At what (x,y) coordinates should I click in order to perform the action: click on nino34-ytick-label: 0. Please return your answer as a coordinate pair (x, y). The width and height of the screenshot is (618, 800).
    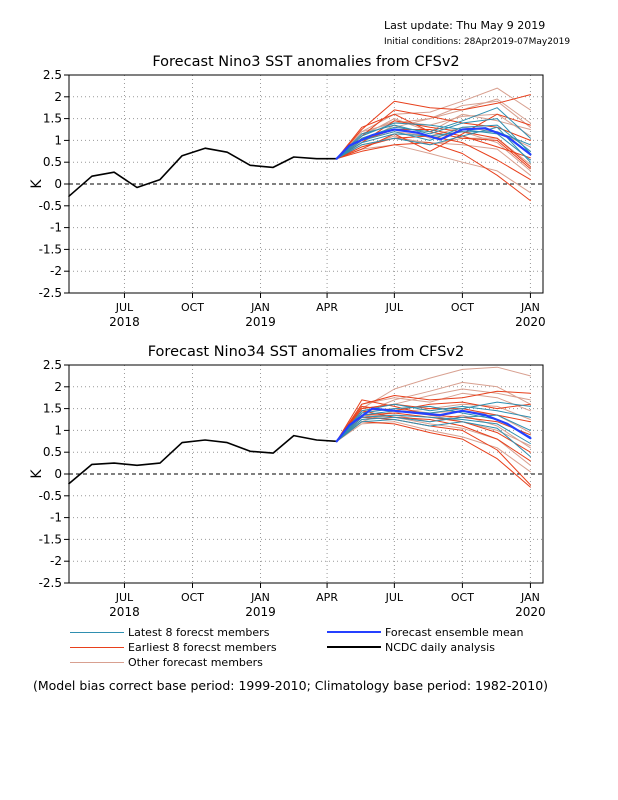
    Looking at the image, I should click on (58, 474).